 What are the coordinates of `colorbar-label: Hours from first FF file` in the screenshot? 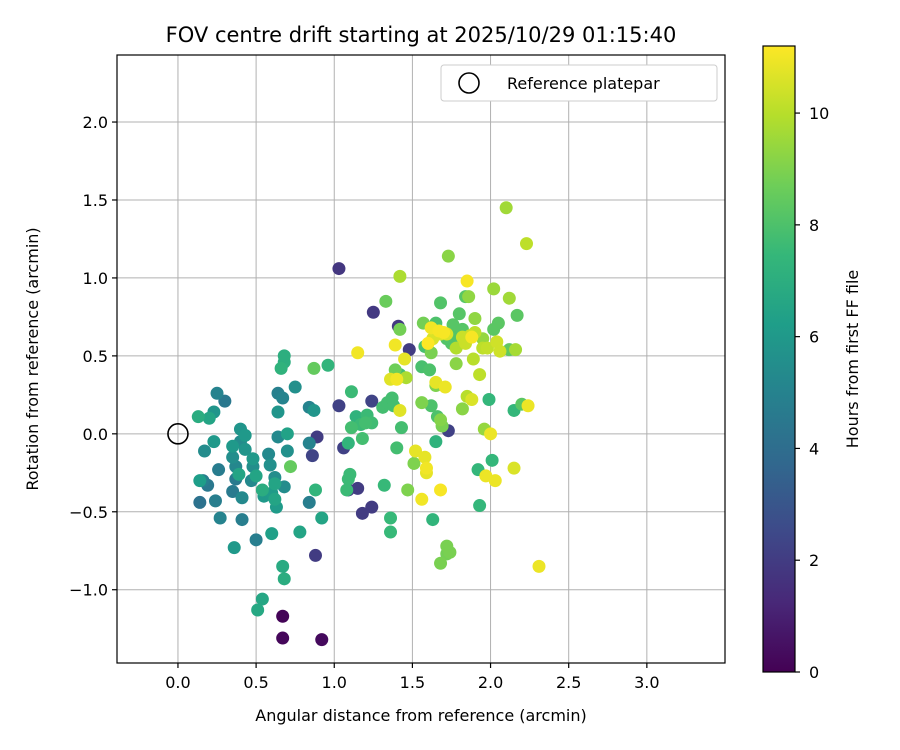 It's located at (852, 359).